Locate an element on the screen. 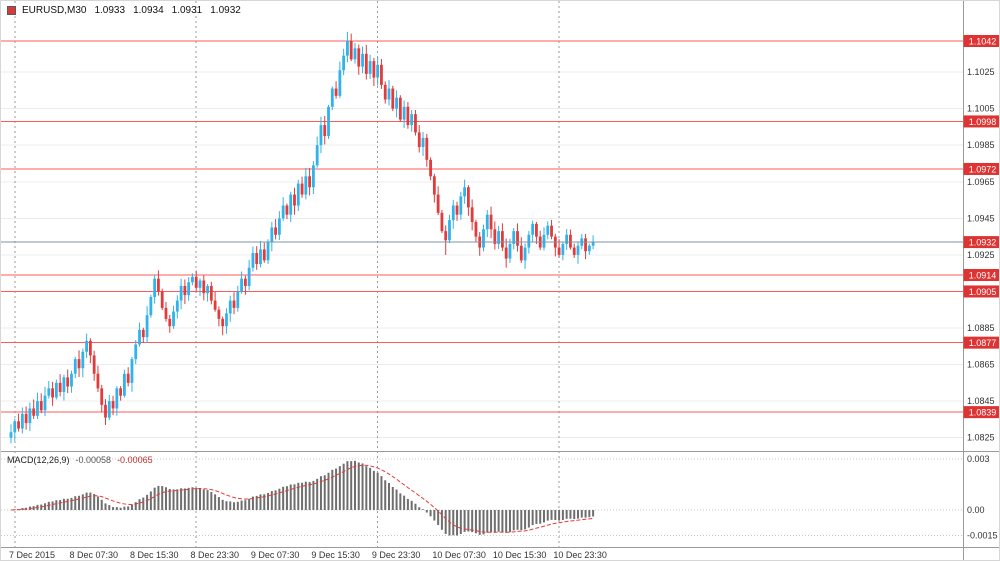 Image resolution: width=1000 pixels, height=561 pixels. time-axis-label: 9 Dec 23:30 is located at coordinates (396, 555).